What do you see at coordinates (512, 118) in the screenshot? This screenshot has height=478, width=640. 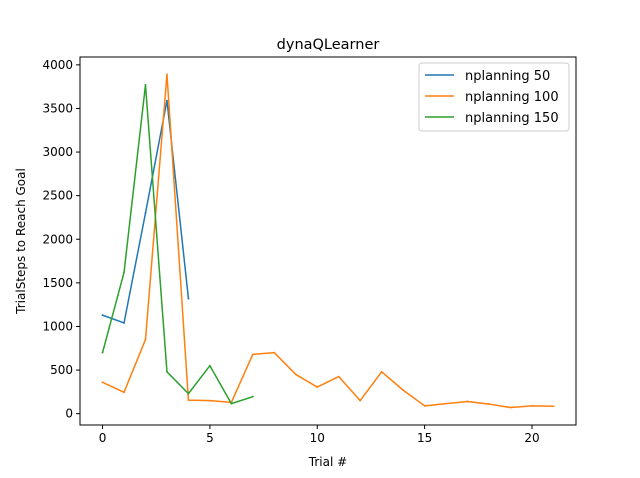 I see `legend-label: nplanning 150` at bounding box center [512, 118].